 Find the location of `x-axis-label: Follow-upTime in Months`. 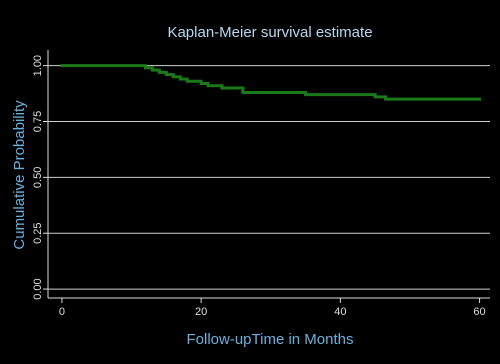

x-axis-label: Follow-upTime in Months is located at coordinates (270, 339).